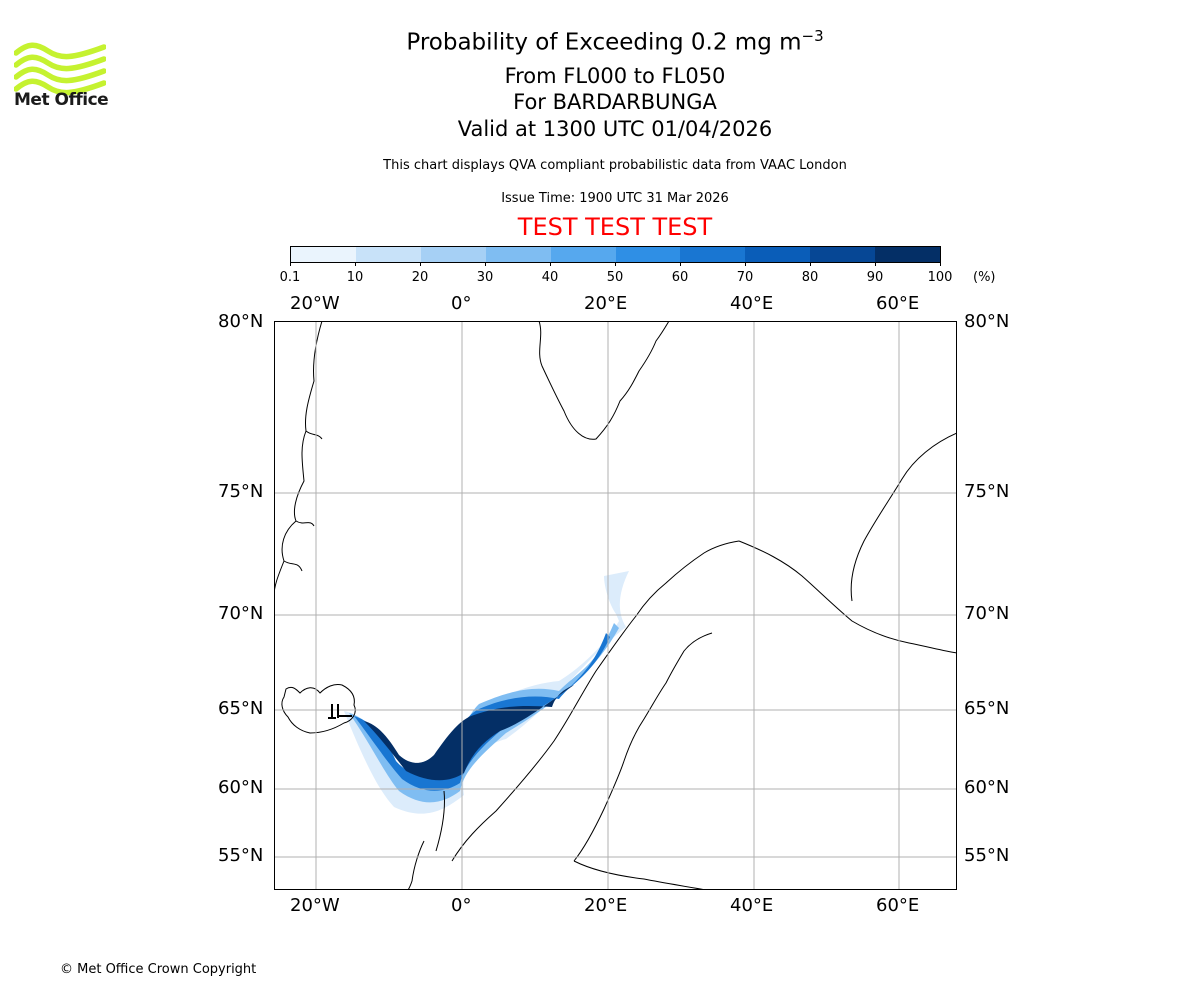  Describe the element at coordinates (461, 303) in the screenshot. I see `lon-label-top-0: 0°` at that location.